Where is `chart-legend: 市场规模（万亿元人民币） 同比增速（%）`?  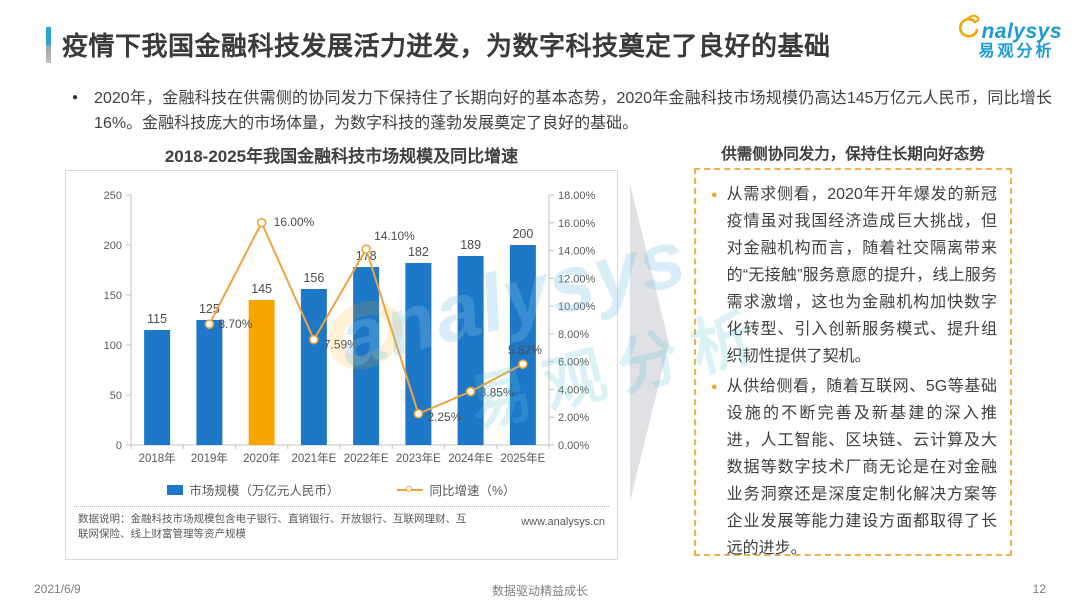
chart-legend: 市场规模（万亿元人民币） 同比增速（%） is located at coordinates (341, 489).